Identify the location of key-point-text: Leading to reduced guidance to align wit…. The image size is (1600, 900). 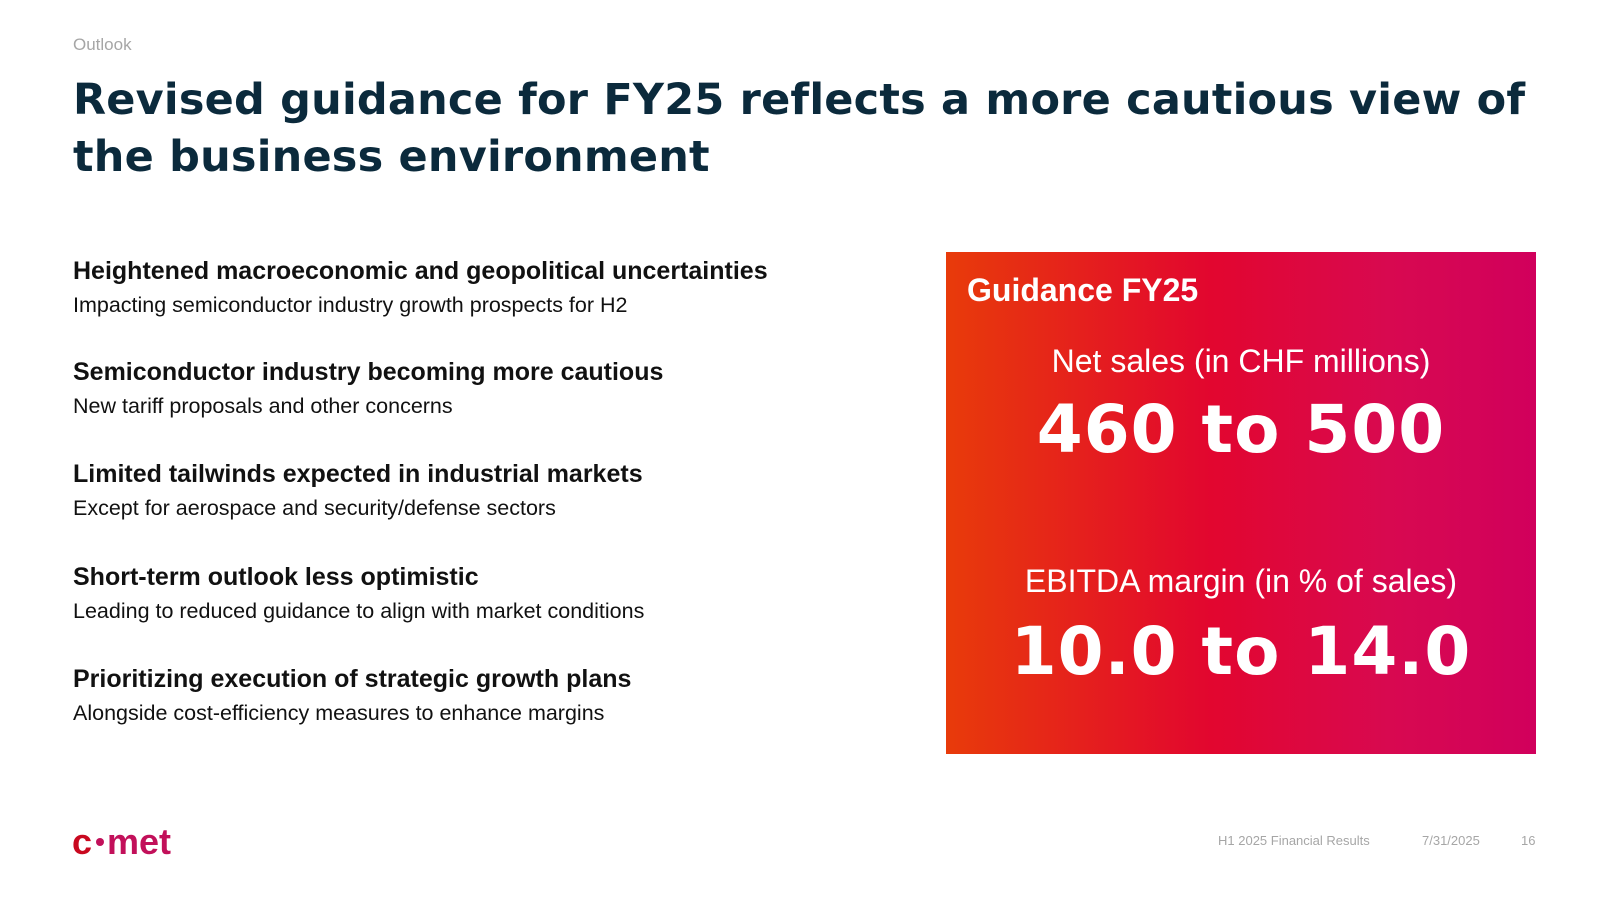
(359, 611).